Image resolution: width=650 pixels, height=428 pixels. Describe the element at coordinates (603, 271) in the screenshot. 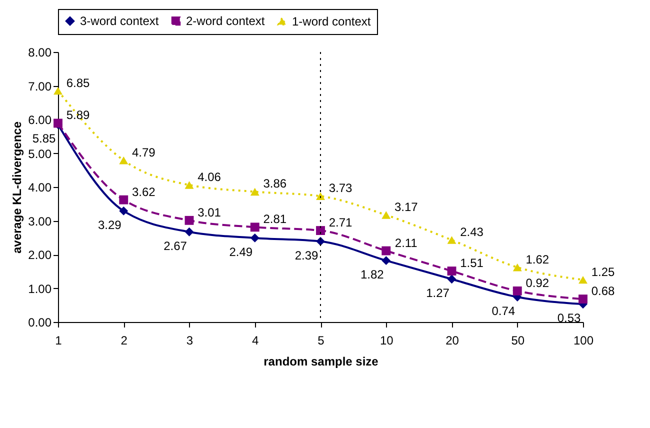

I see `data-label: 1.25` at that location.